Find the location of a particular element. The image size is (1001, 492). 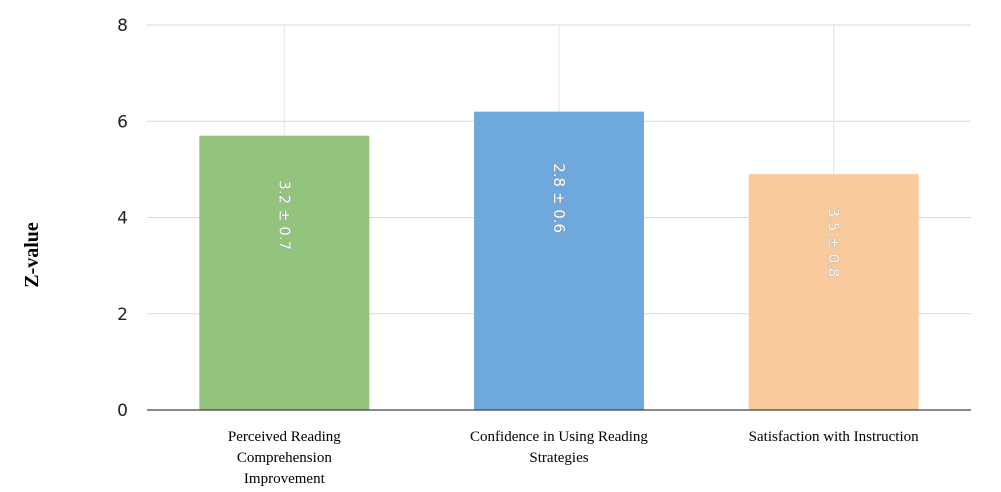

y-tick-label: 6 is located at coordinates (122, 122).